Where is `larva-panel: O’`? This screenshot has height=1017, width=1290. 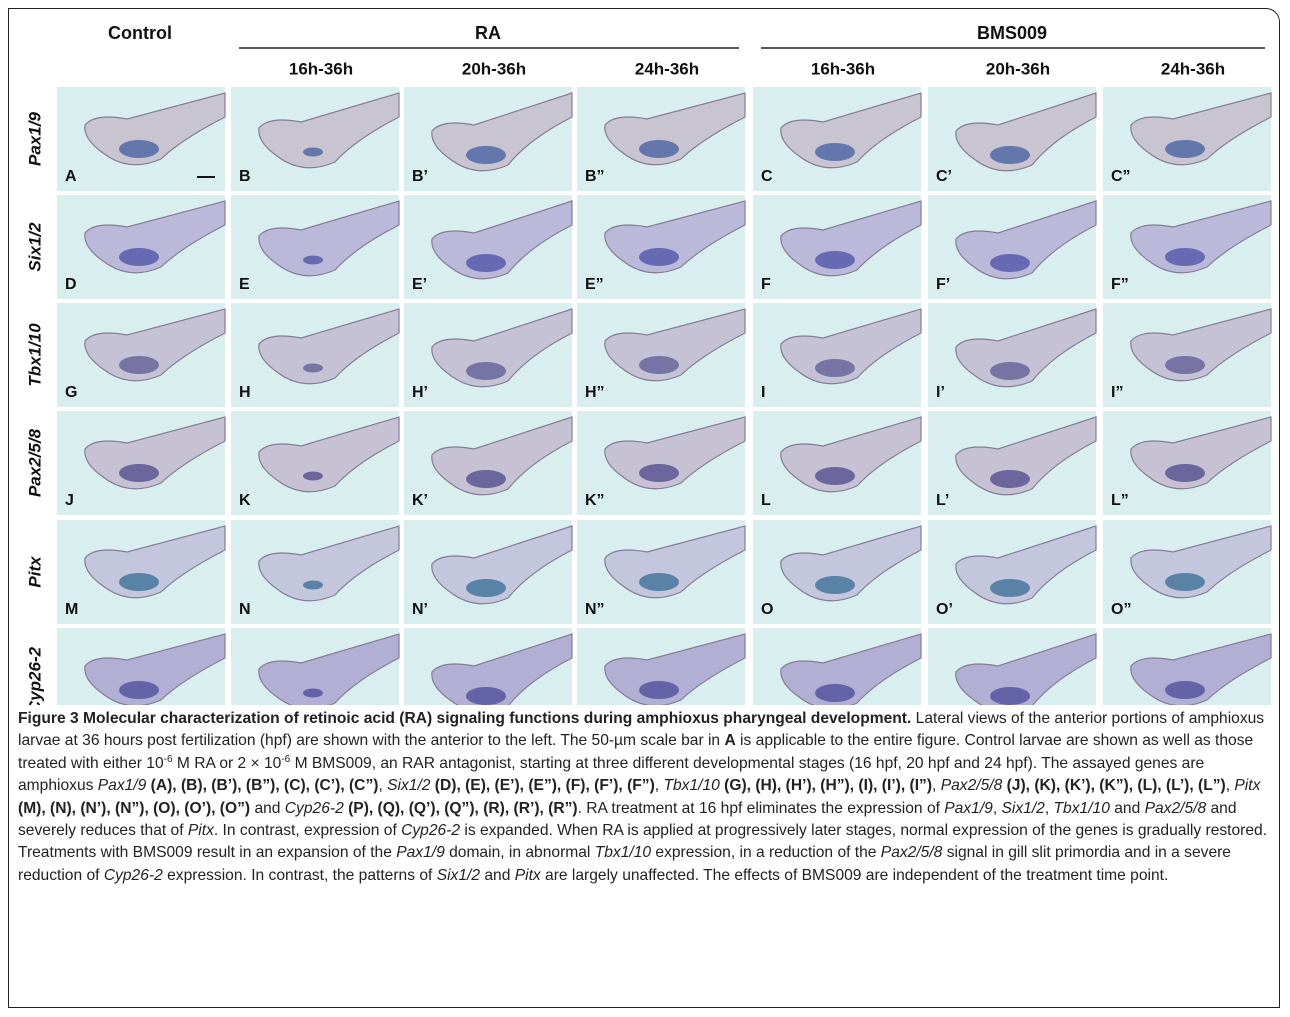 larva-panel: O’ is located at coordinates (1012, 572).